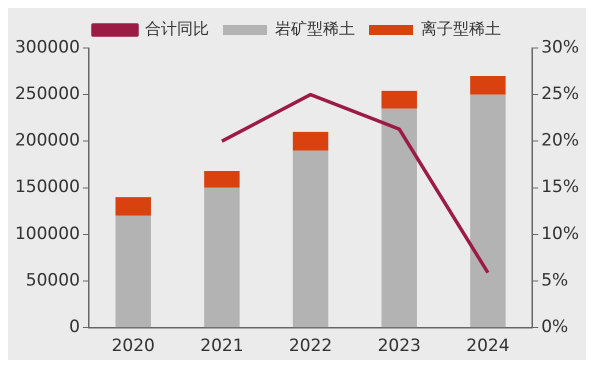  Describe the element at coordinates (47, 140) in the screenshot. I see `y-tick-label: 200000` at that location.